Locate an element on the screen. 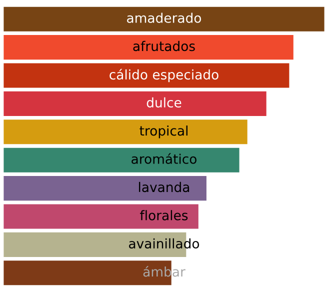  y-tick-label: florales is located at coordinates (164, 215).